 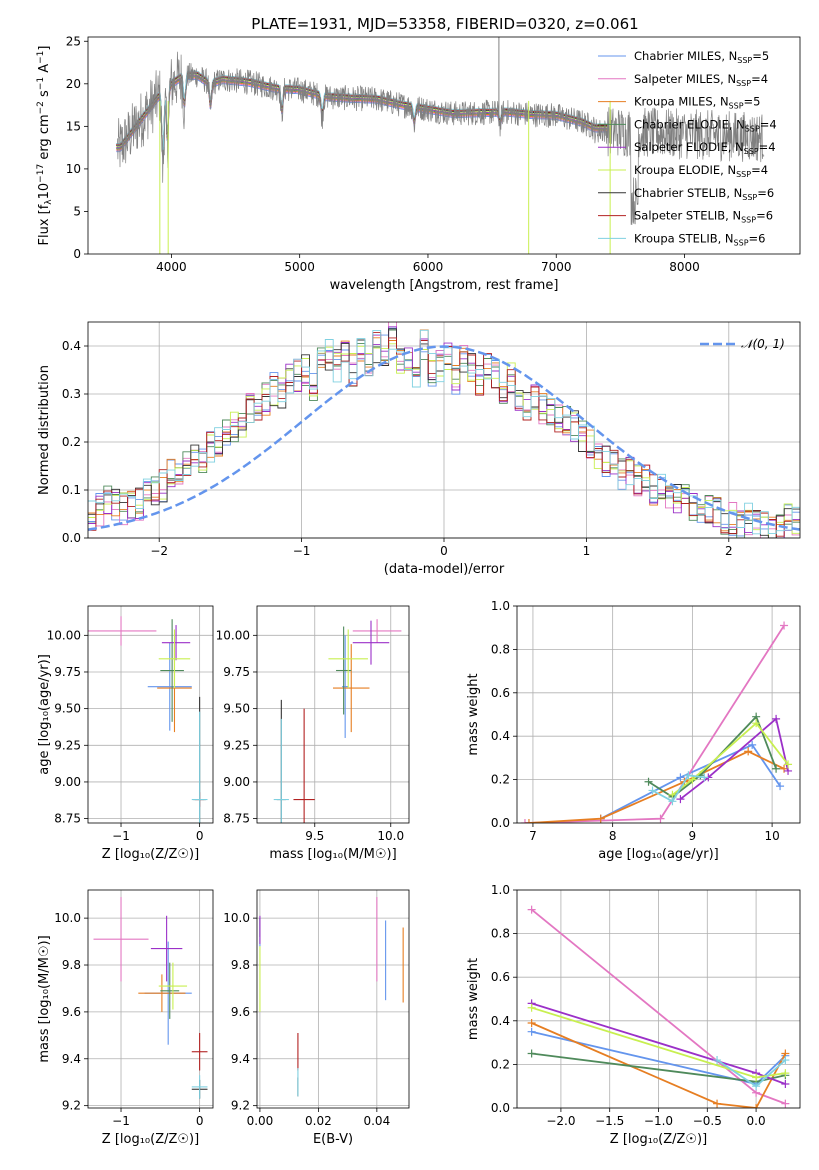 I want to click on legend-entry-label: Chabrier ELODIE, NSSP=4, so click(x=705, y=125).